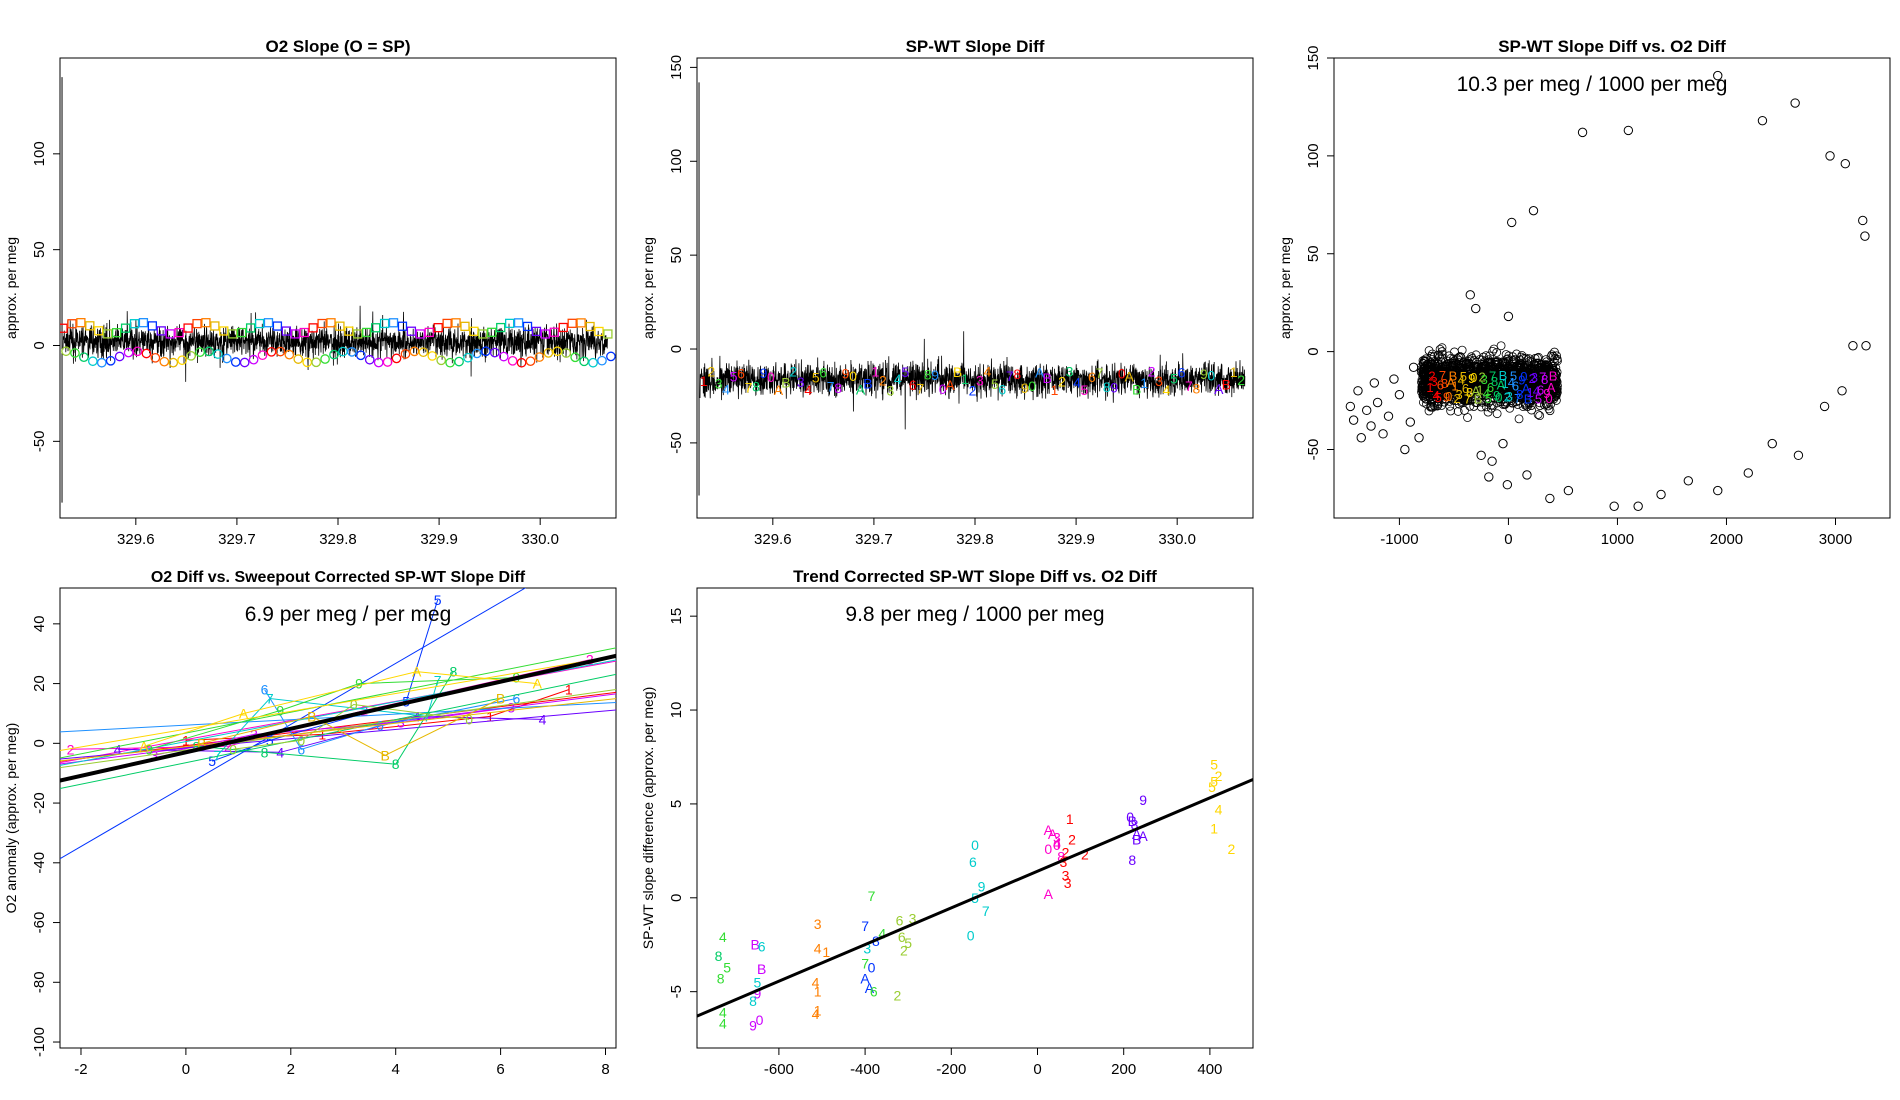  What do you see at coordinates (980, 380) in the screenshot?
I see `digit-label: 3` at bounding box center [980, 380].